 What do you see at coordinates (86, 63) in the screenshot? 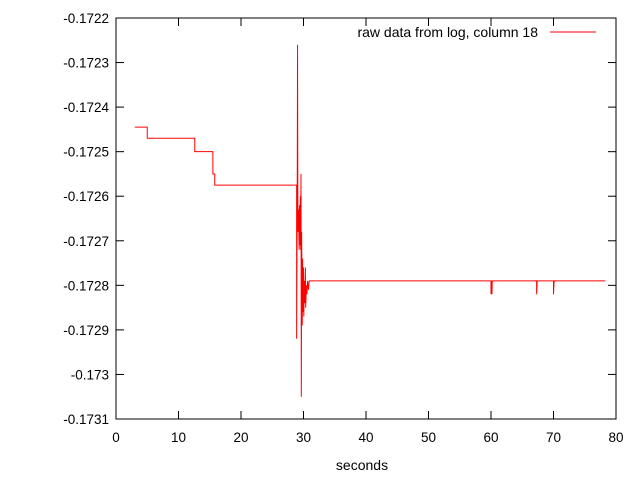
I see `y-tick-label: -0.1723` at bounding box center [86, 63].